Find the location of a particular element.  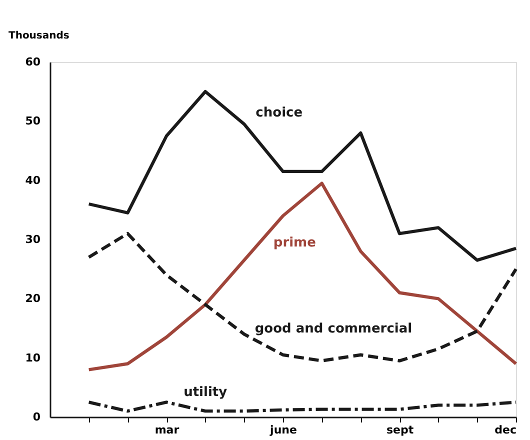

series-label: choice is located at coordinates (279, 112).